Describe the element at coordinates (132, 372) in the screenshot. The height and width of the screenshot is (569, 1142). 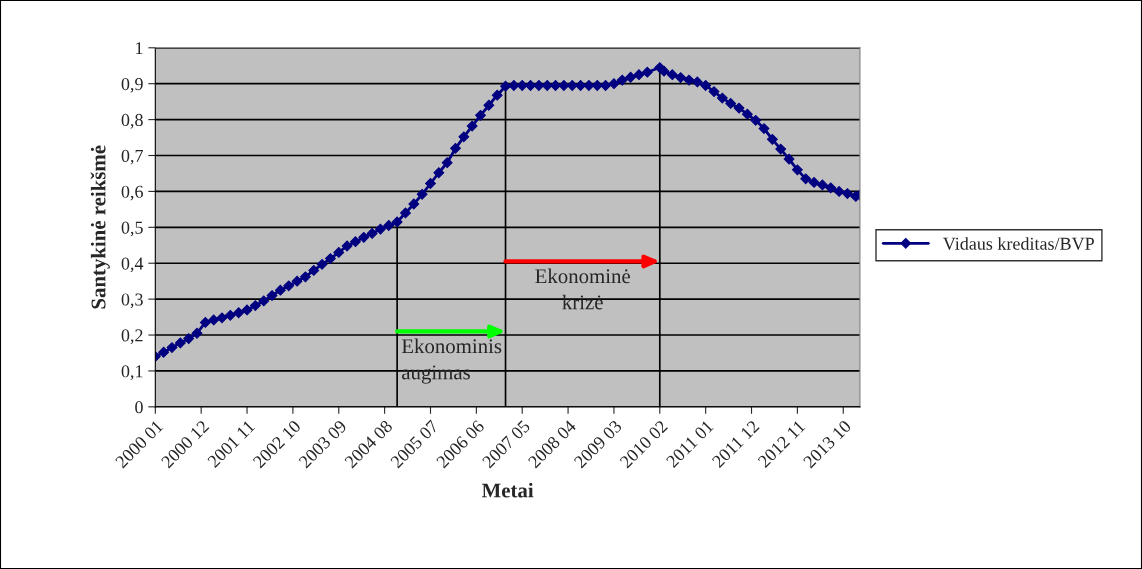
I see `y-tick-label: 0,1` at that location.